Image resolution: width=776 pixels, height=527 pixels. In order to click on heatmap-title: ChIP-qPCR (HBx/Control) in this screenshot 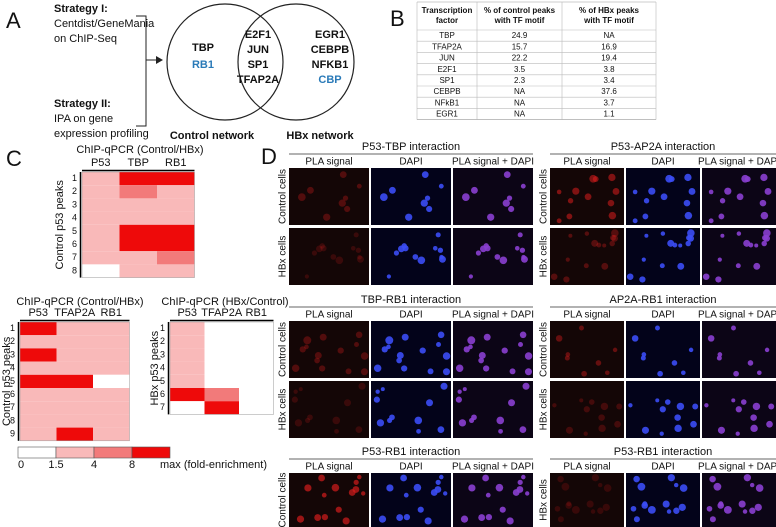, I will do `click(224, 302)`.